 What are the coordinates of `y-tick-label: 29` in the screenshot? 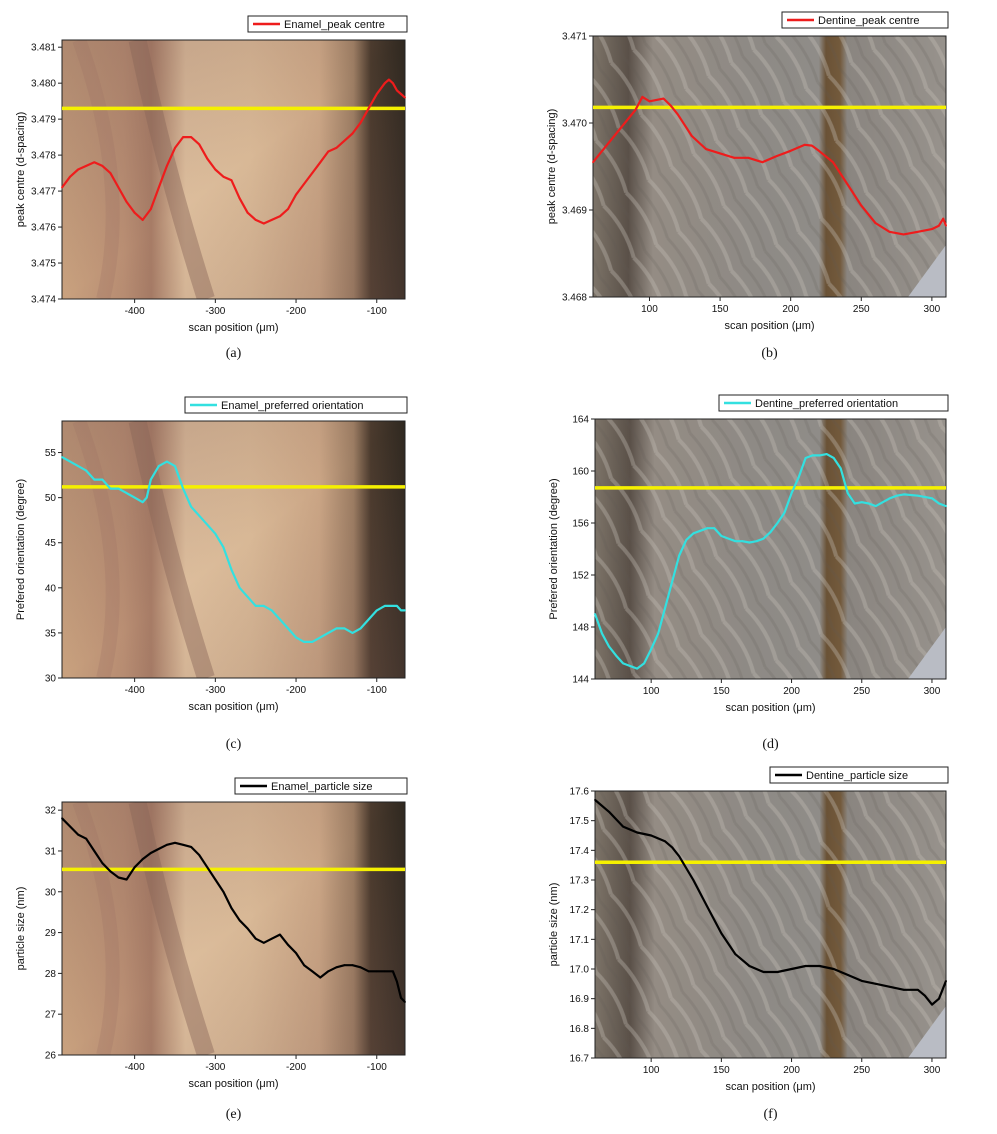 It's located at (51, 933).